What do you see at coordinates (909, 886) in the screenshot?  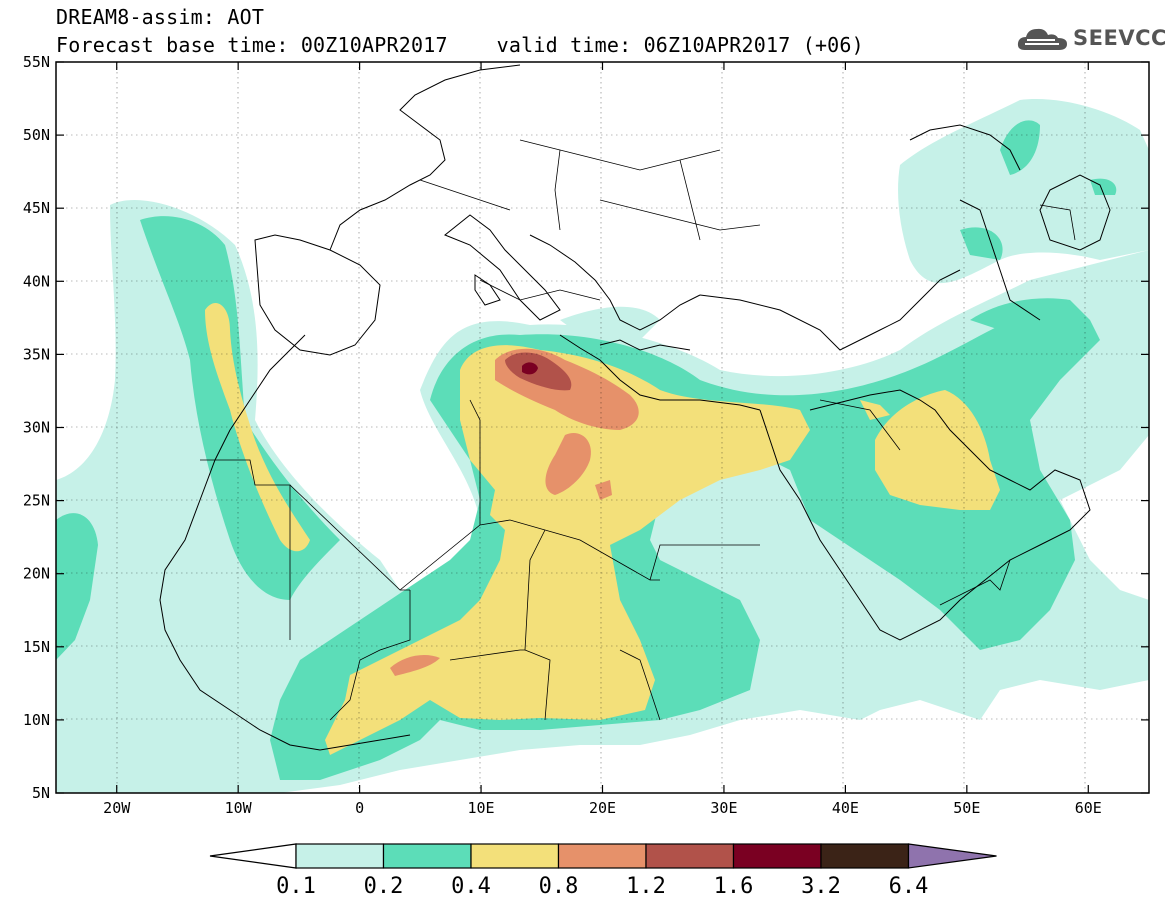 I see `colorbar-label: 6.4` at bounding box center [909, 886].